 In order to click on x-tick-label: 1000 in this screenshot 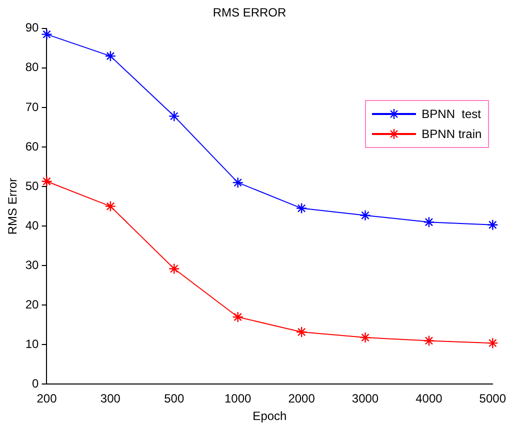, I will do `click(238, 399)`.